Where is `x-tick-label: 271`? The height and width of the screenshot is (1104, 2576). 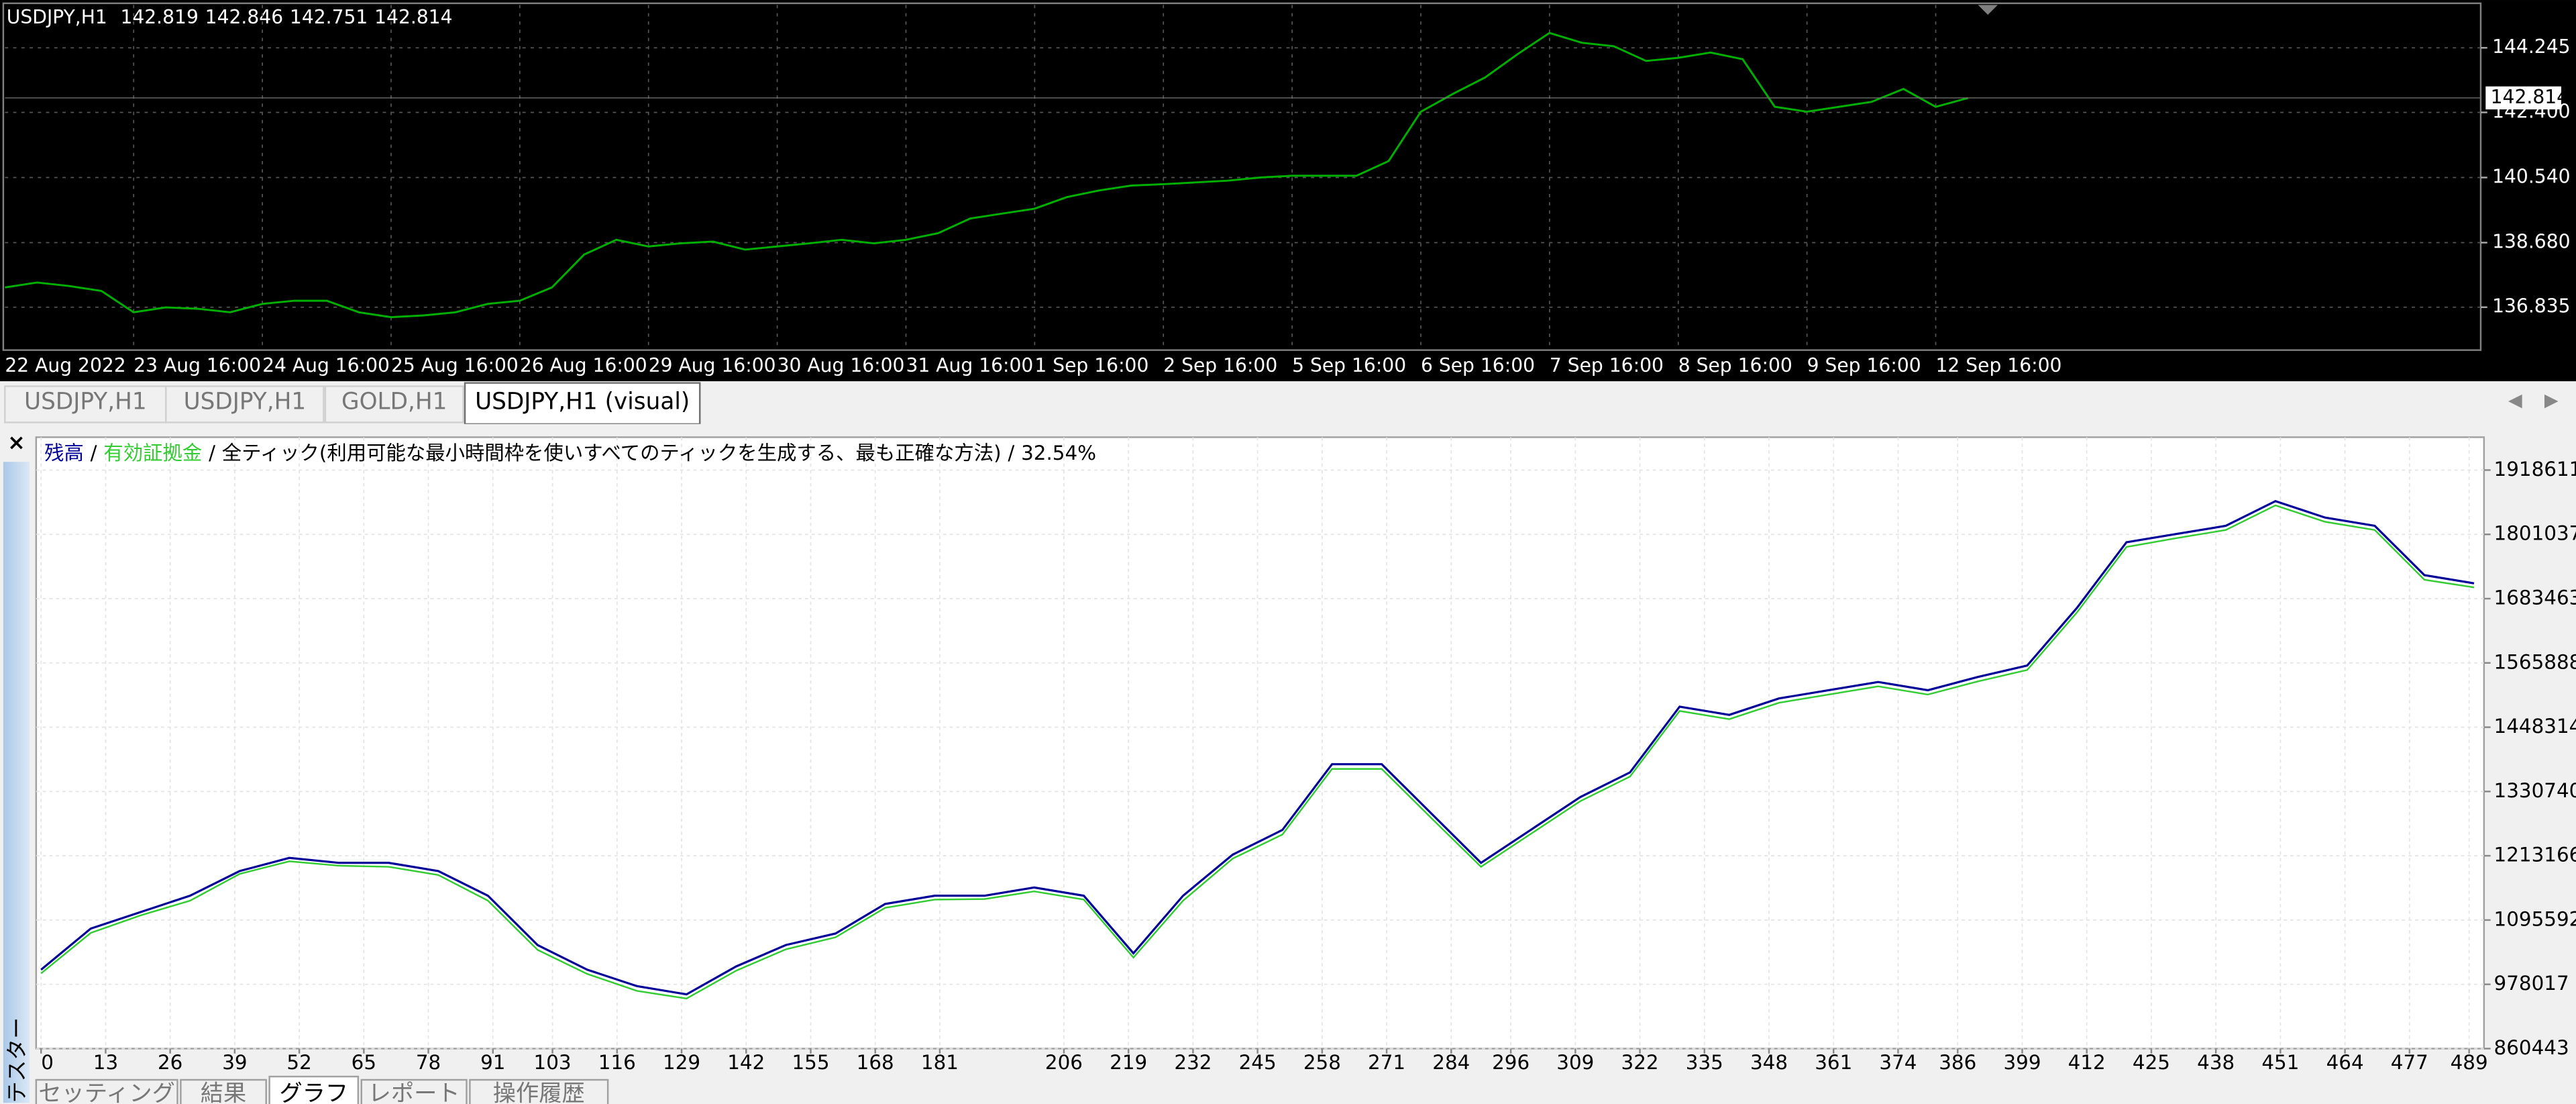
x-tick-label: 271 is located at coordinates (1386, 1062).